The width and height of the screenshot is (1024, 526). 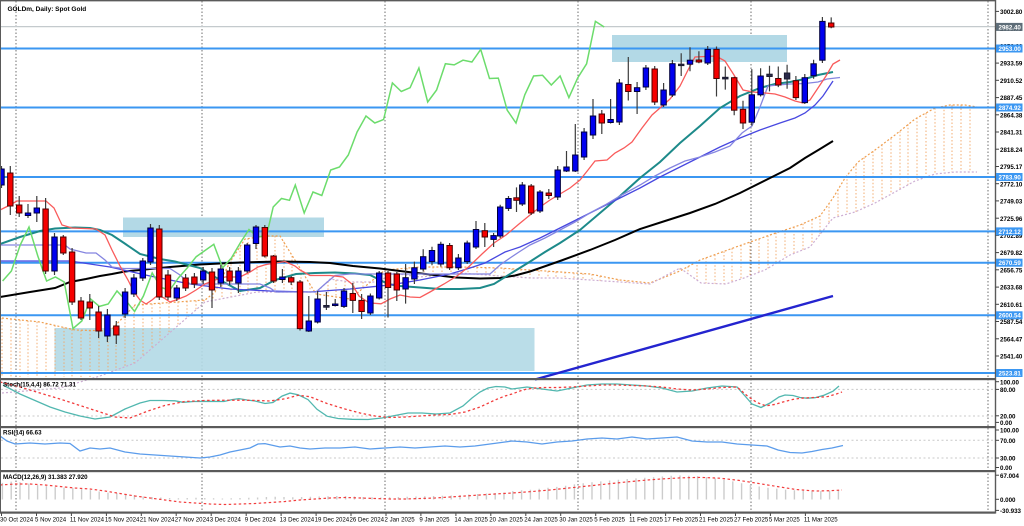 I want to click on svg-text: 9 Dec 2024, so click(x=261, y=520).